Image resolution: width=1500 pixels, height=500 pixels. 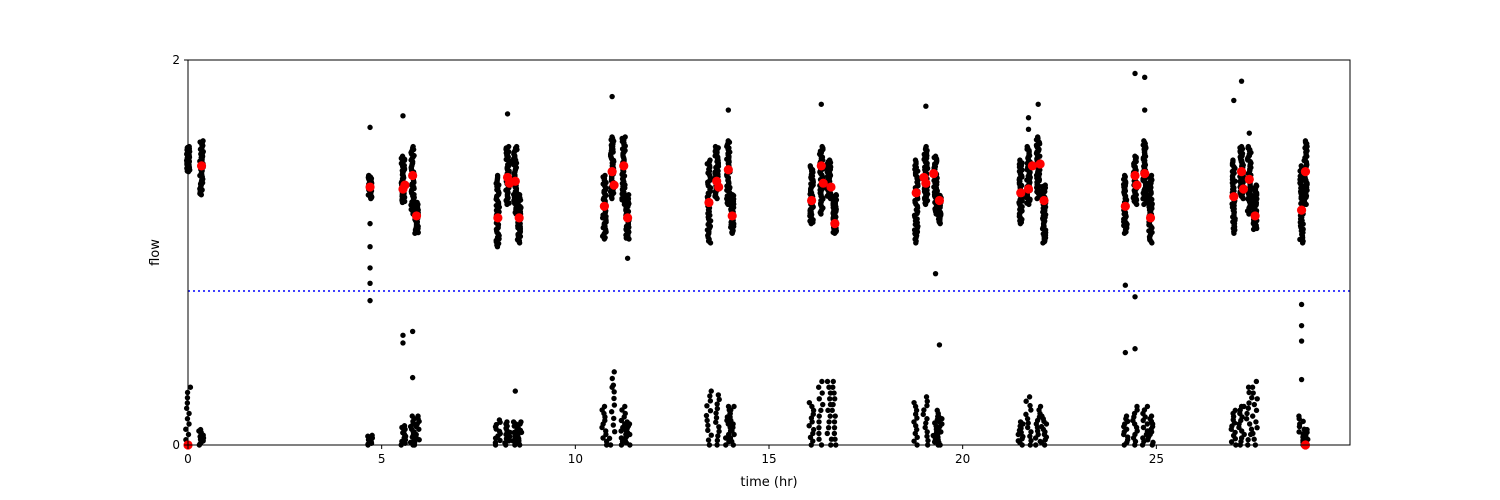 What do you see at coordinates (768, 482) in the screenshot?
I see `x-axis-label: time (hr)` at bounding box center [768, 482].